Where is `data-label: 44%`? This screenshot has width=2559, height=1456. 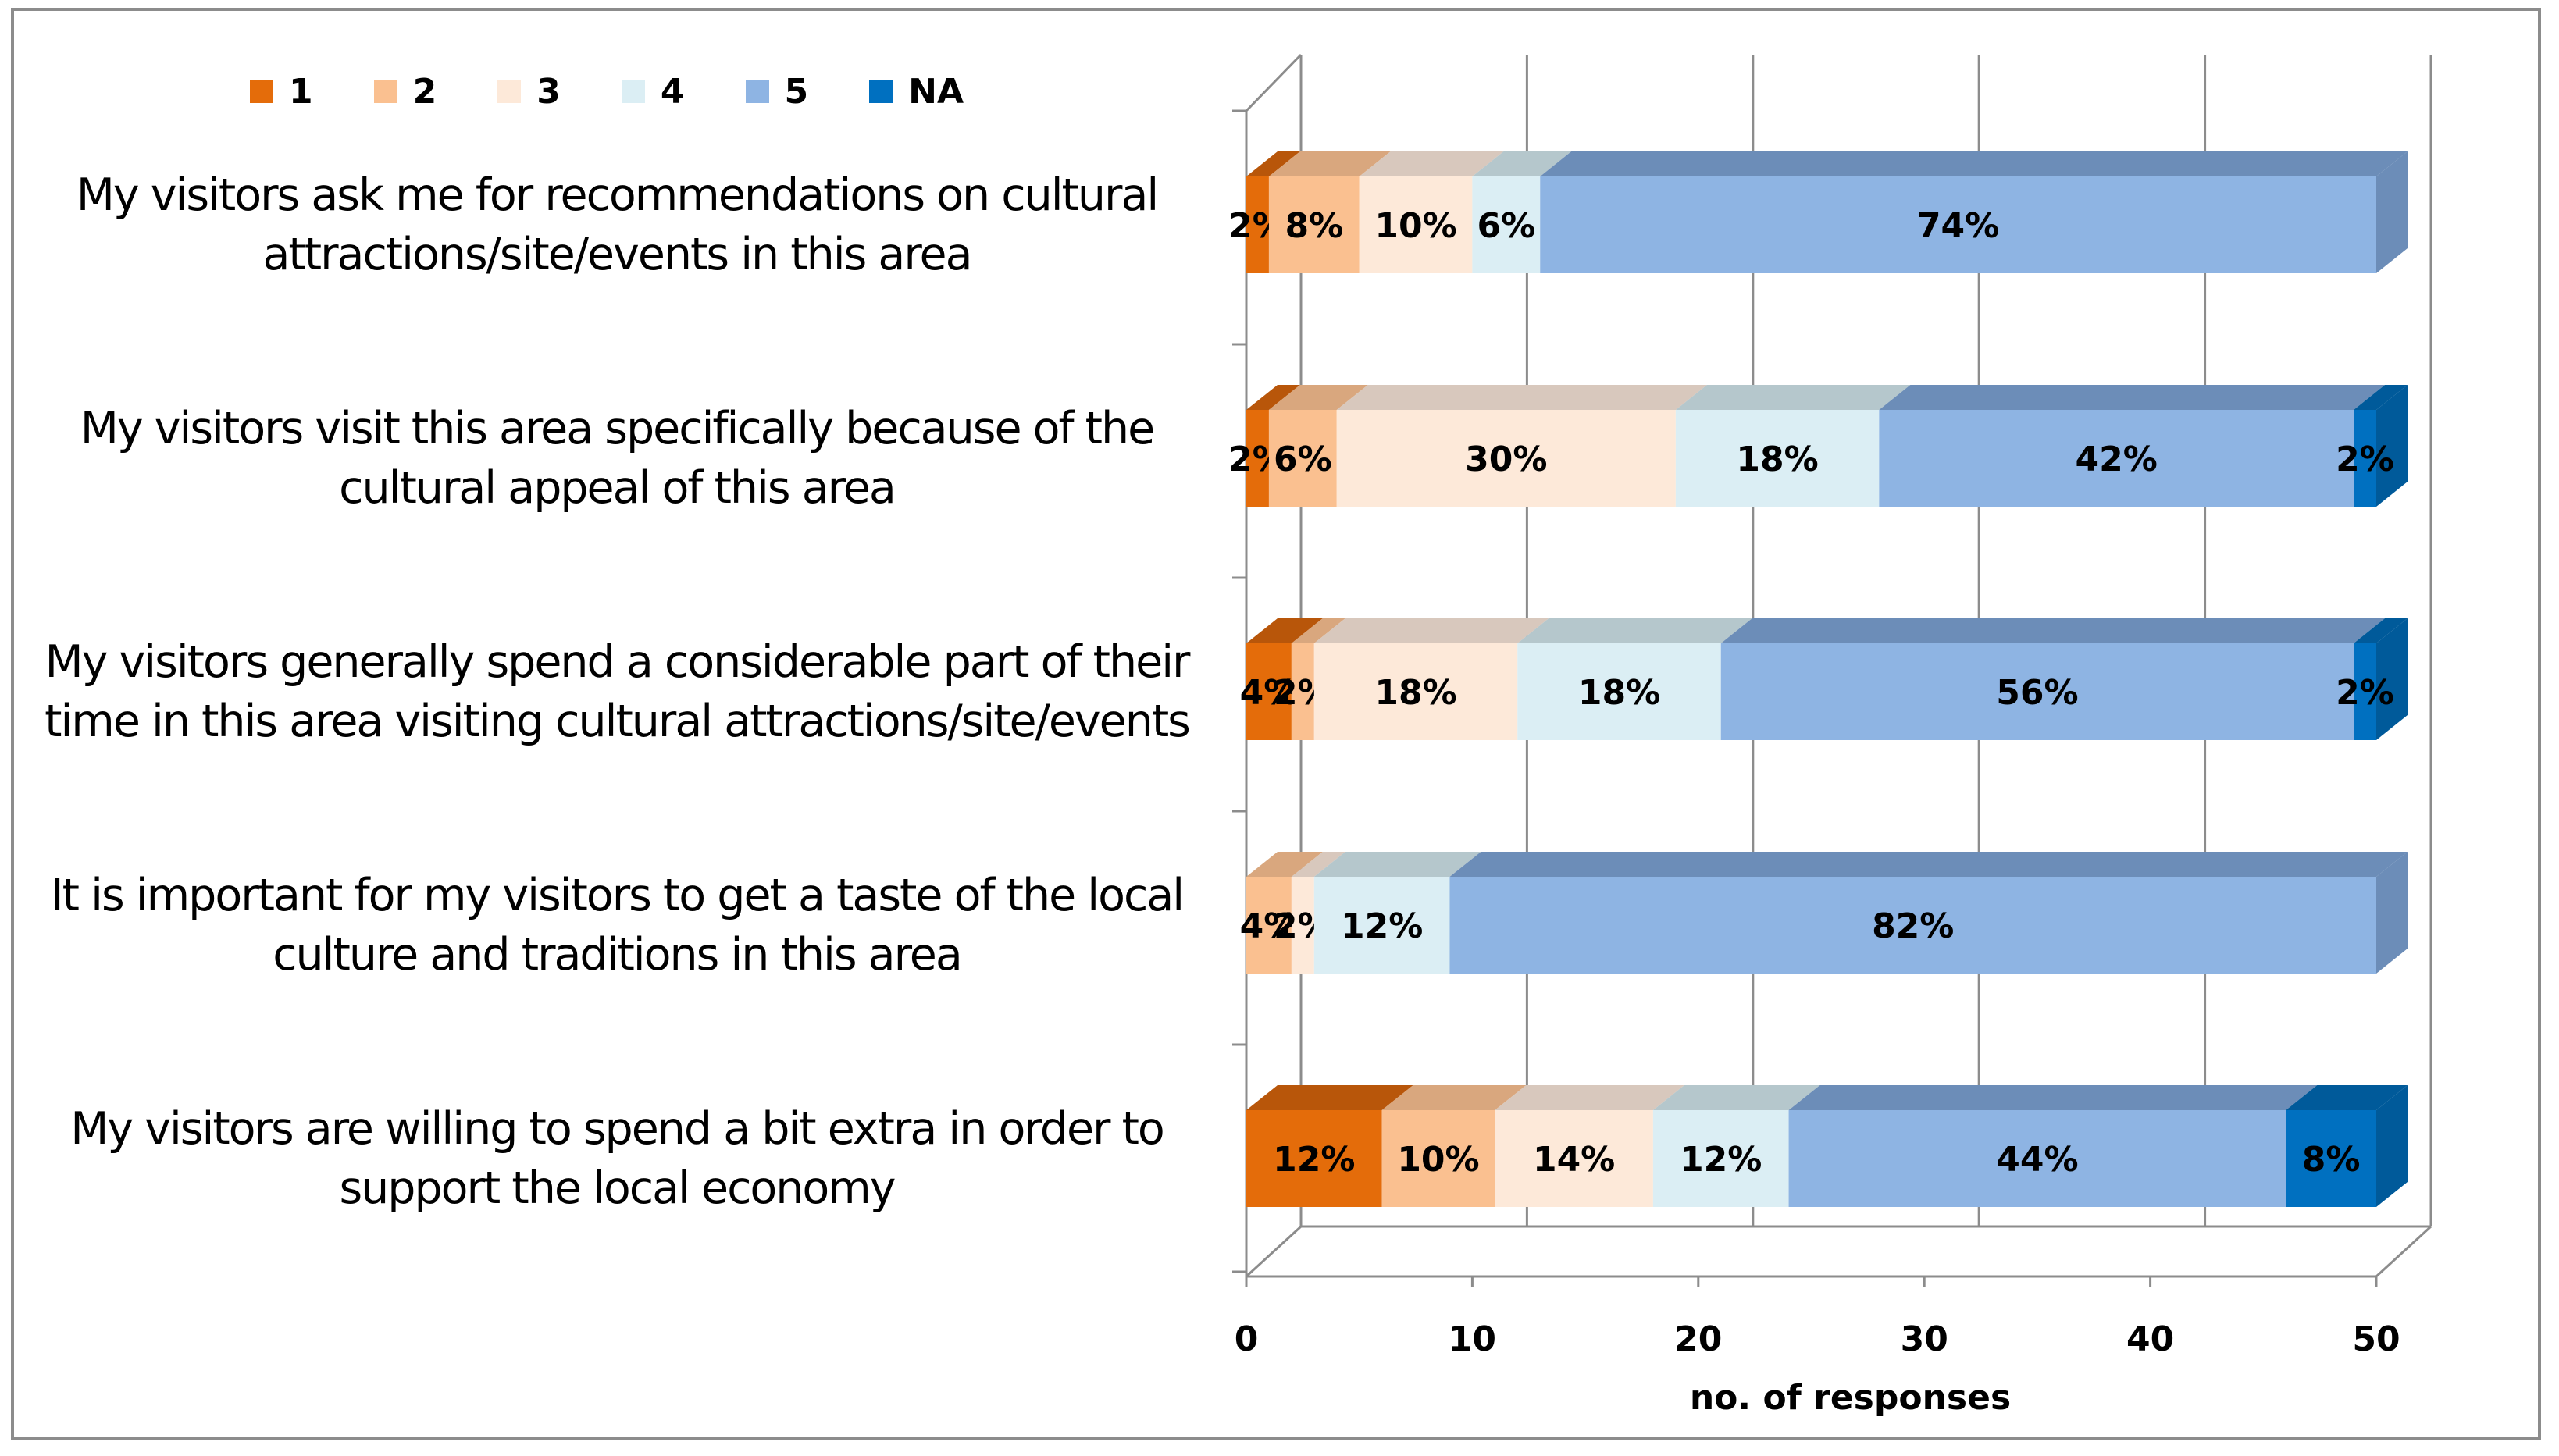 data-label: 44% is located at coordinates (2037, 1160).